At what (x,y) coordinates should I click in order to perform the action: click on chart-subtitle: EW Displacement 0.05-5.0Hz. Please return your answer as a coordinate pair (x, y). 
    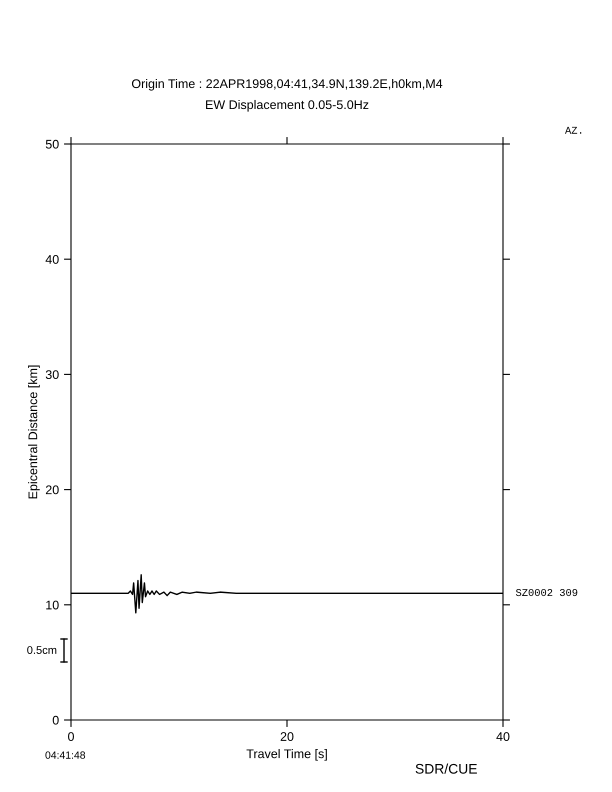
    Looking at the image, I should click on (287, 106).